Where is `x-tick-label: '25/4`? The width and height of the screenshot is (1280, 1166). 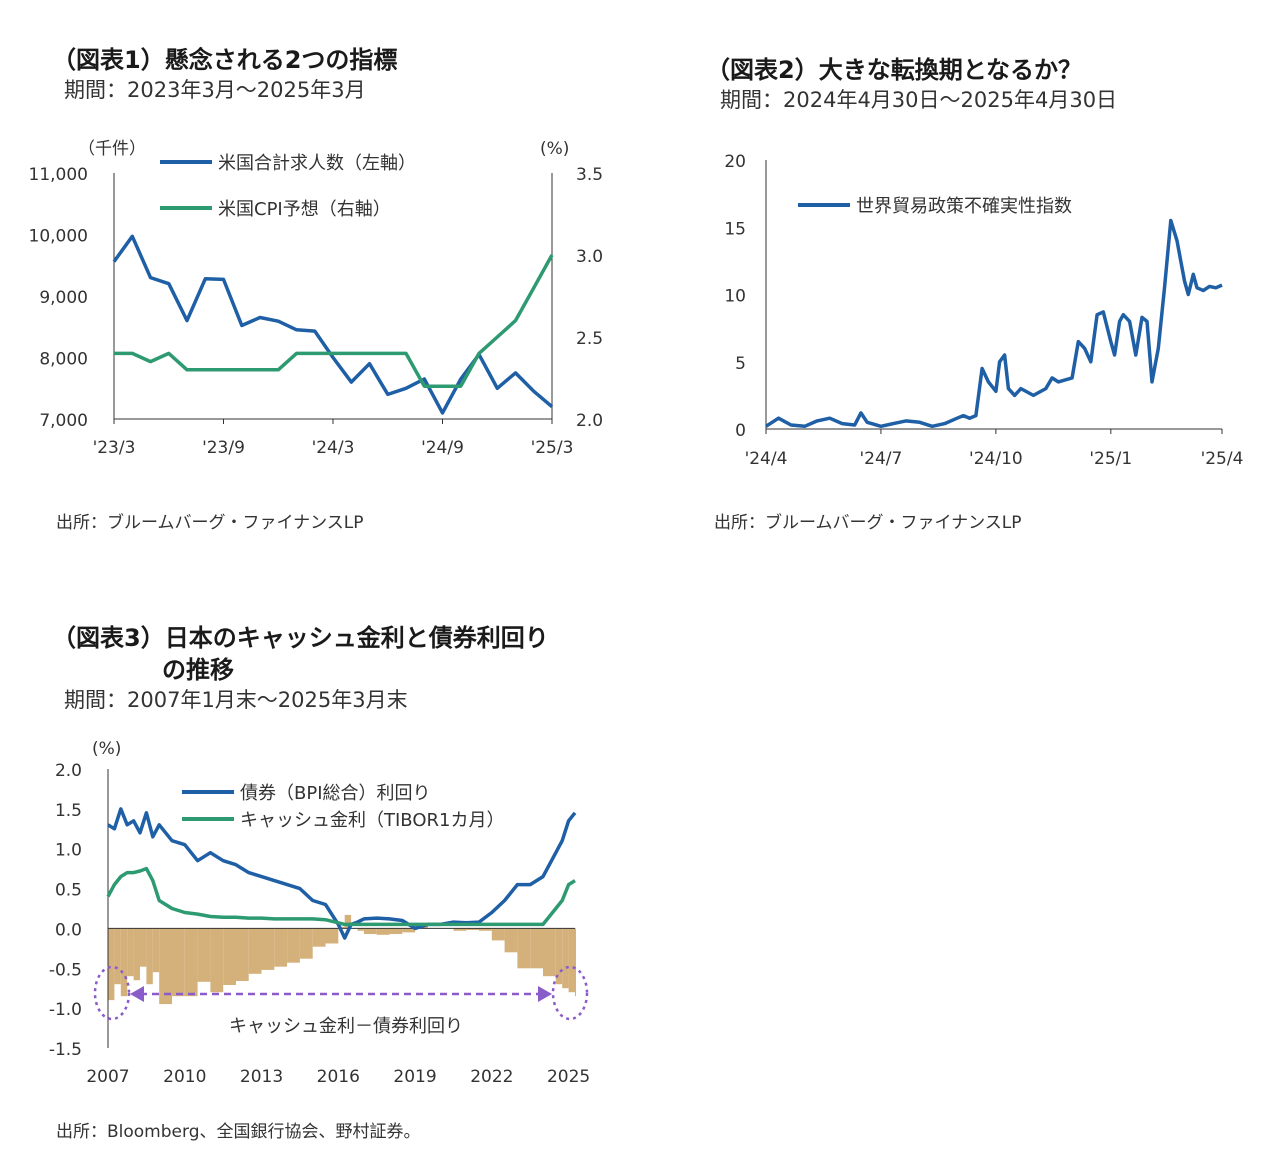 x-tick-label: '25/4 is located at coordinates (1222, 459).